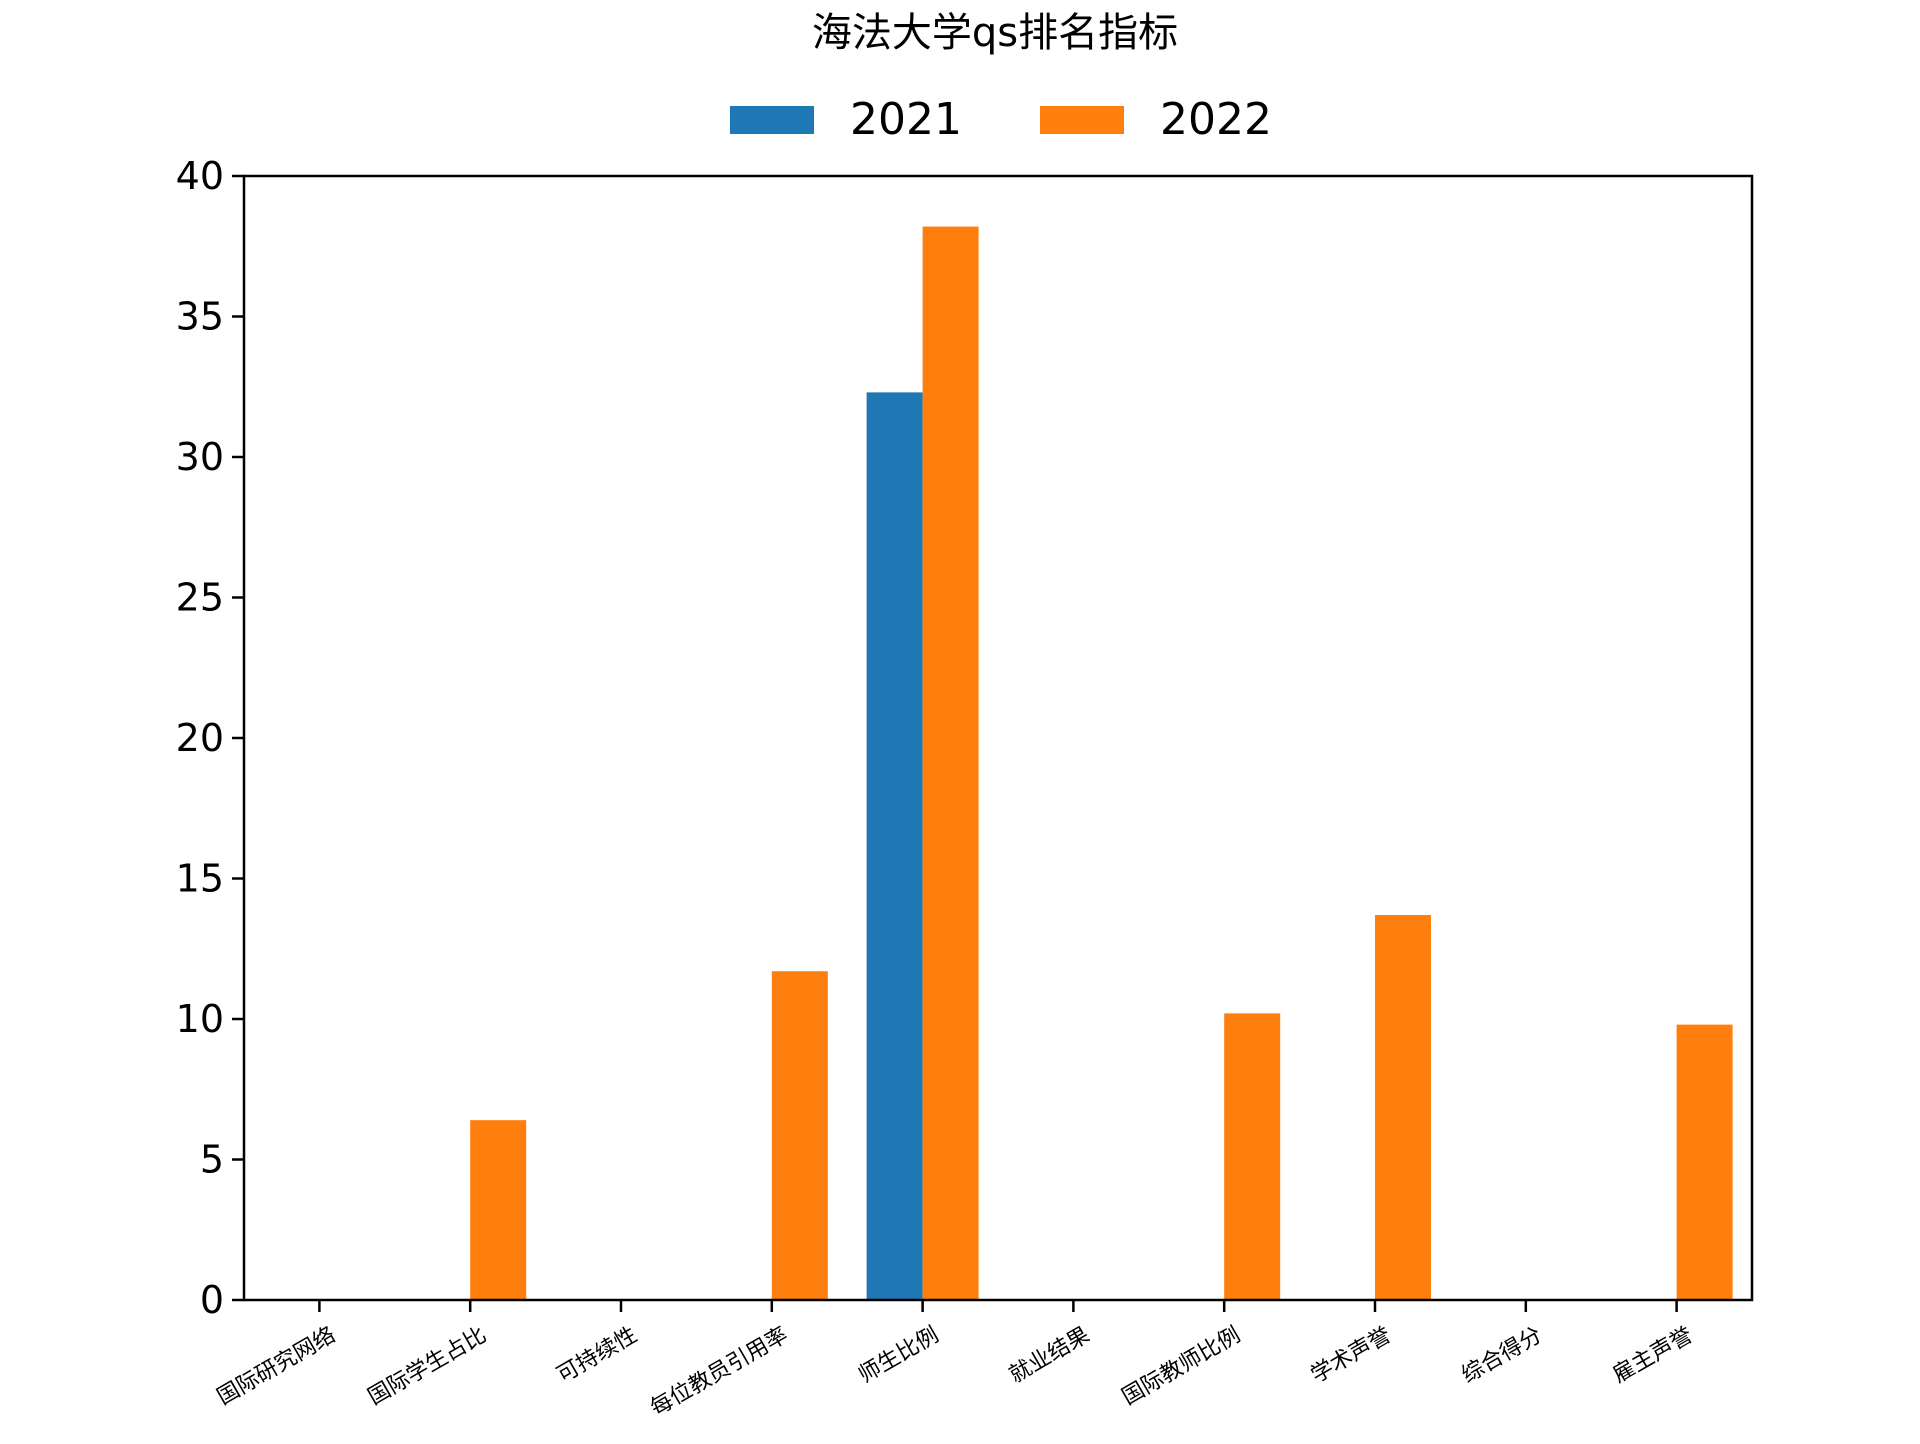  Describe the element at coordinates (212, 1160) in the screenshot. I see `y-tick-label: 5` at that location.